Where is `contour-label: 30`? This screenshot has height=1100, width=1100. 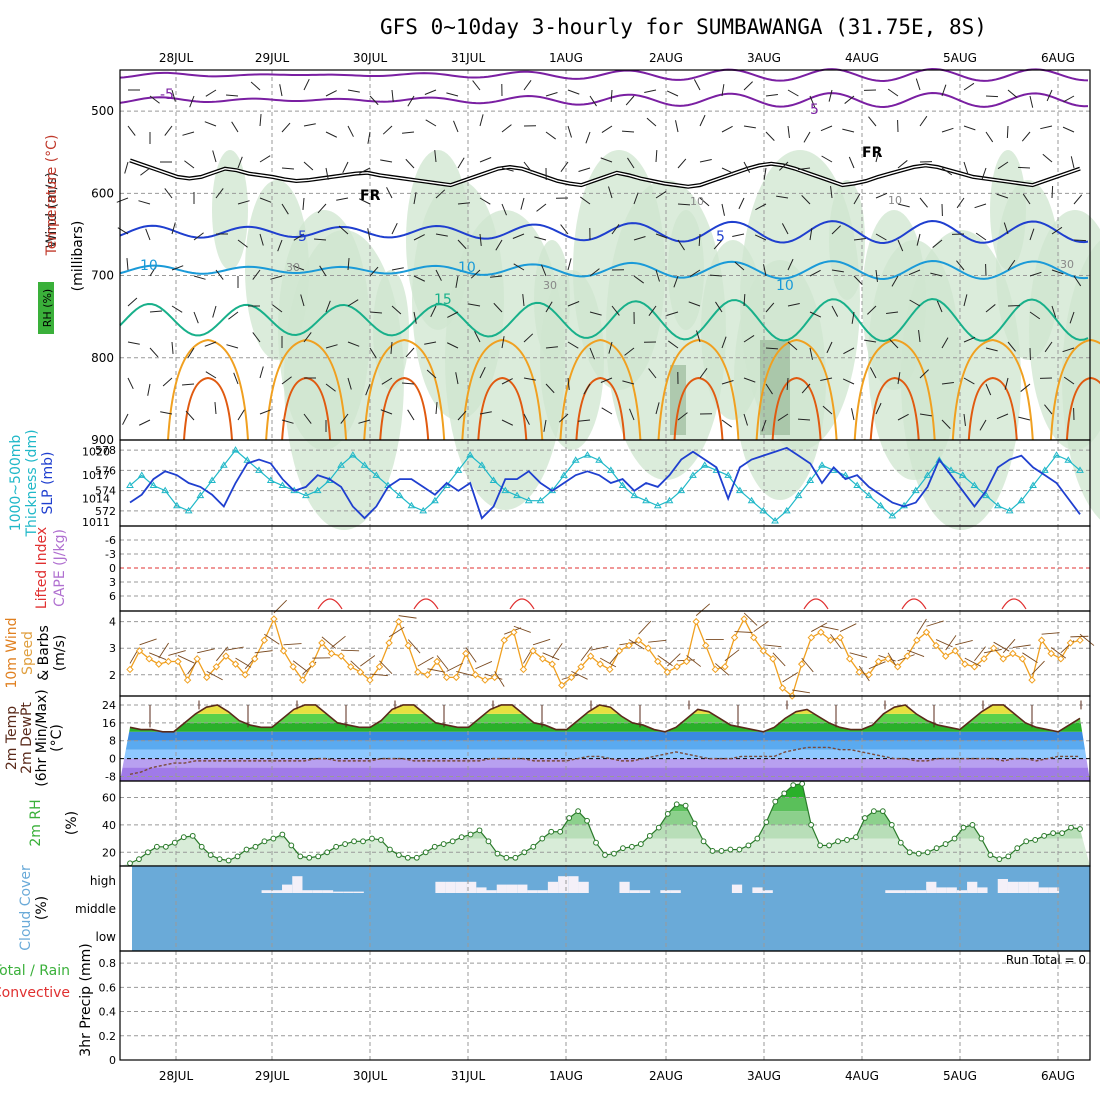 contour-label: 30 is located at coordinates (293, 267).